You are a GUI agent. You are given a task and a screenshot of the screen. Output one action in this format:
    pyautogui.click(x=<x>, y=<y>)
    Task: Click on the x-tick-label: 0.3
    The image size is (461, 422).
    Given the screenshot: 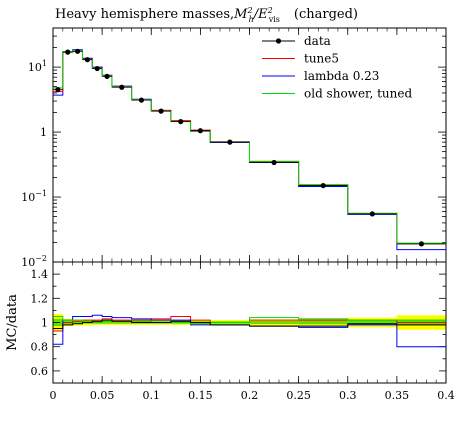 What is the action you would take?
    pyautogui.click(x=348, y=395)
    